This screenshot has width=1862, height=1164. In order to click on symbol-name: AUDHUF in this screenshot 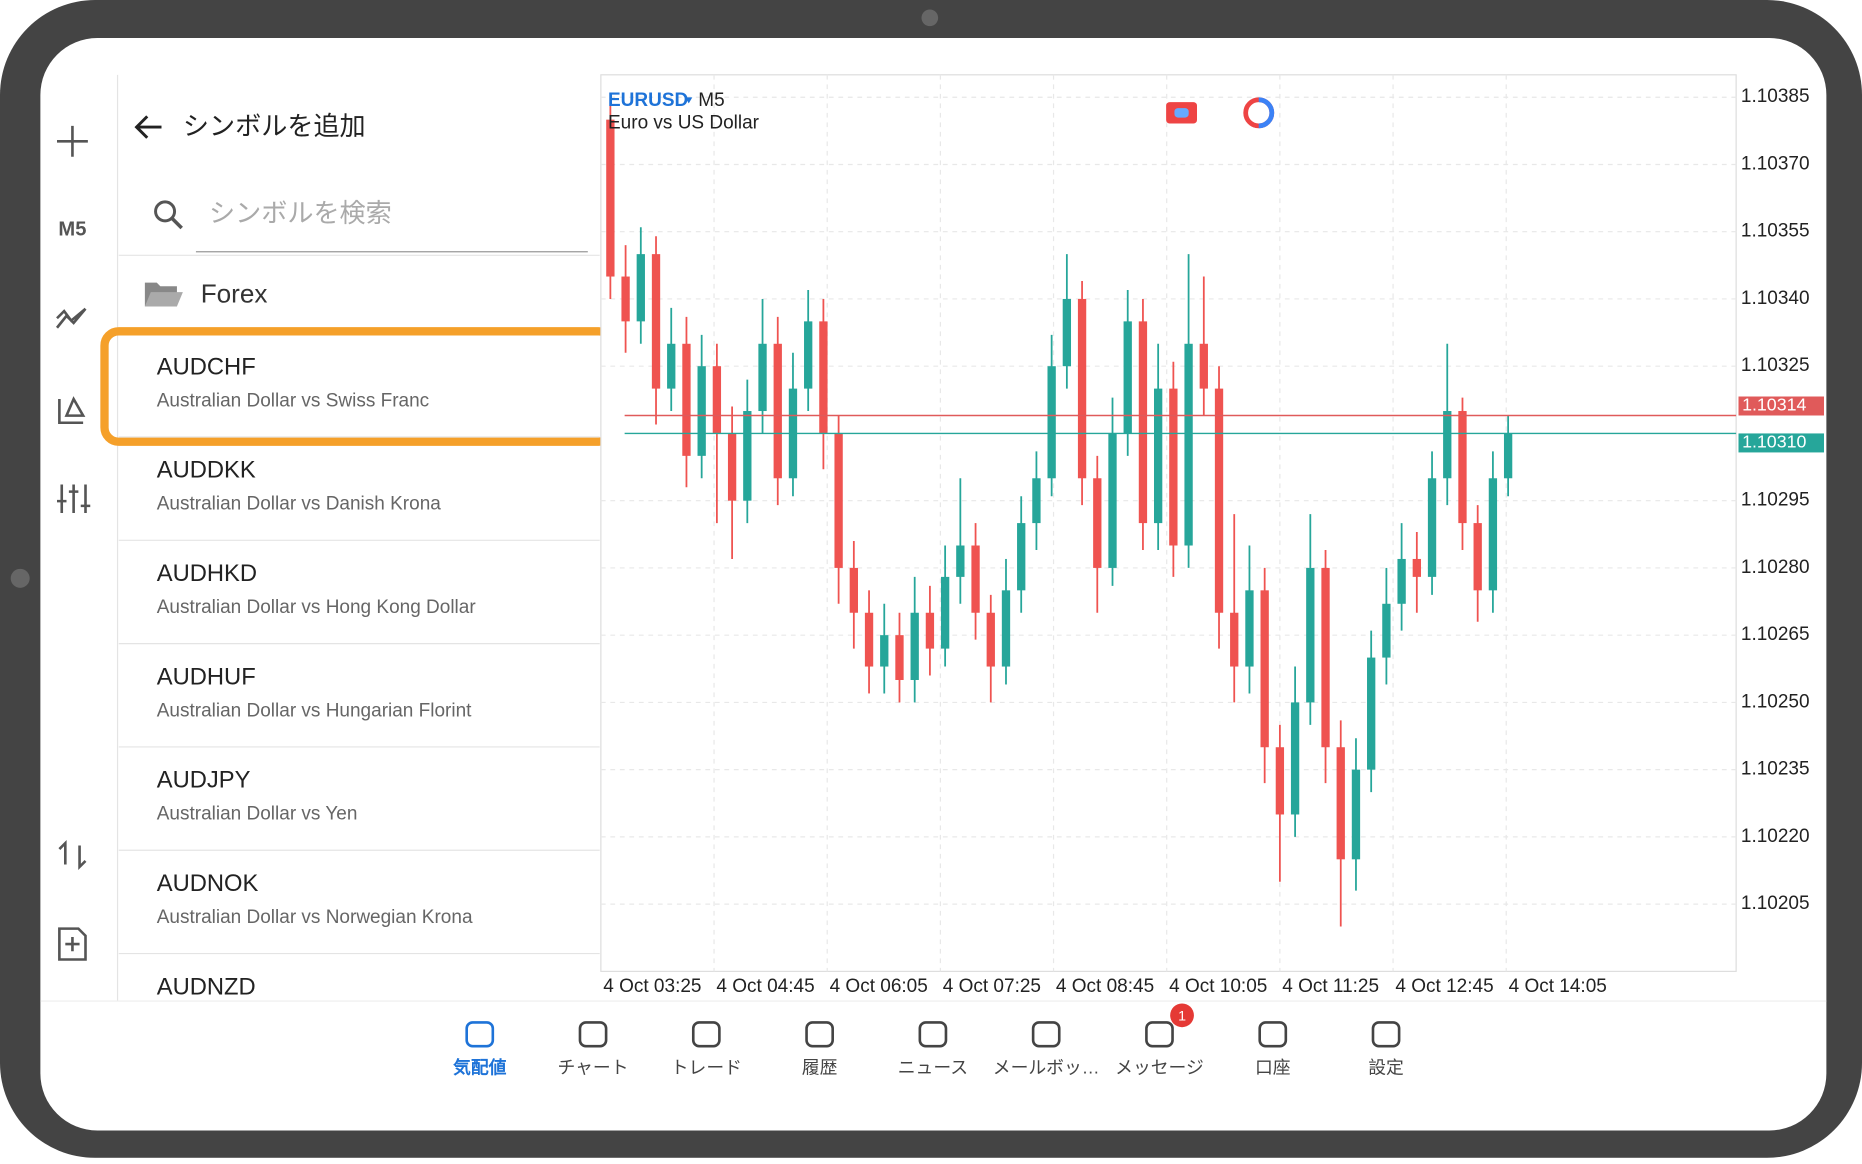, I will do `click(206, 676)`.